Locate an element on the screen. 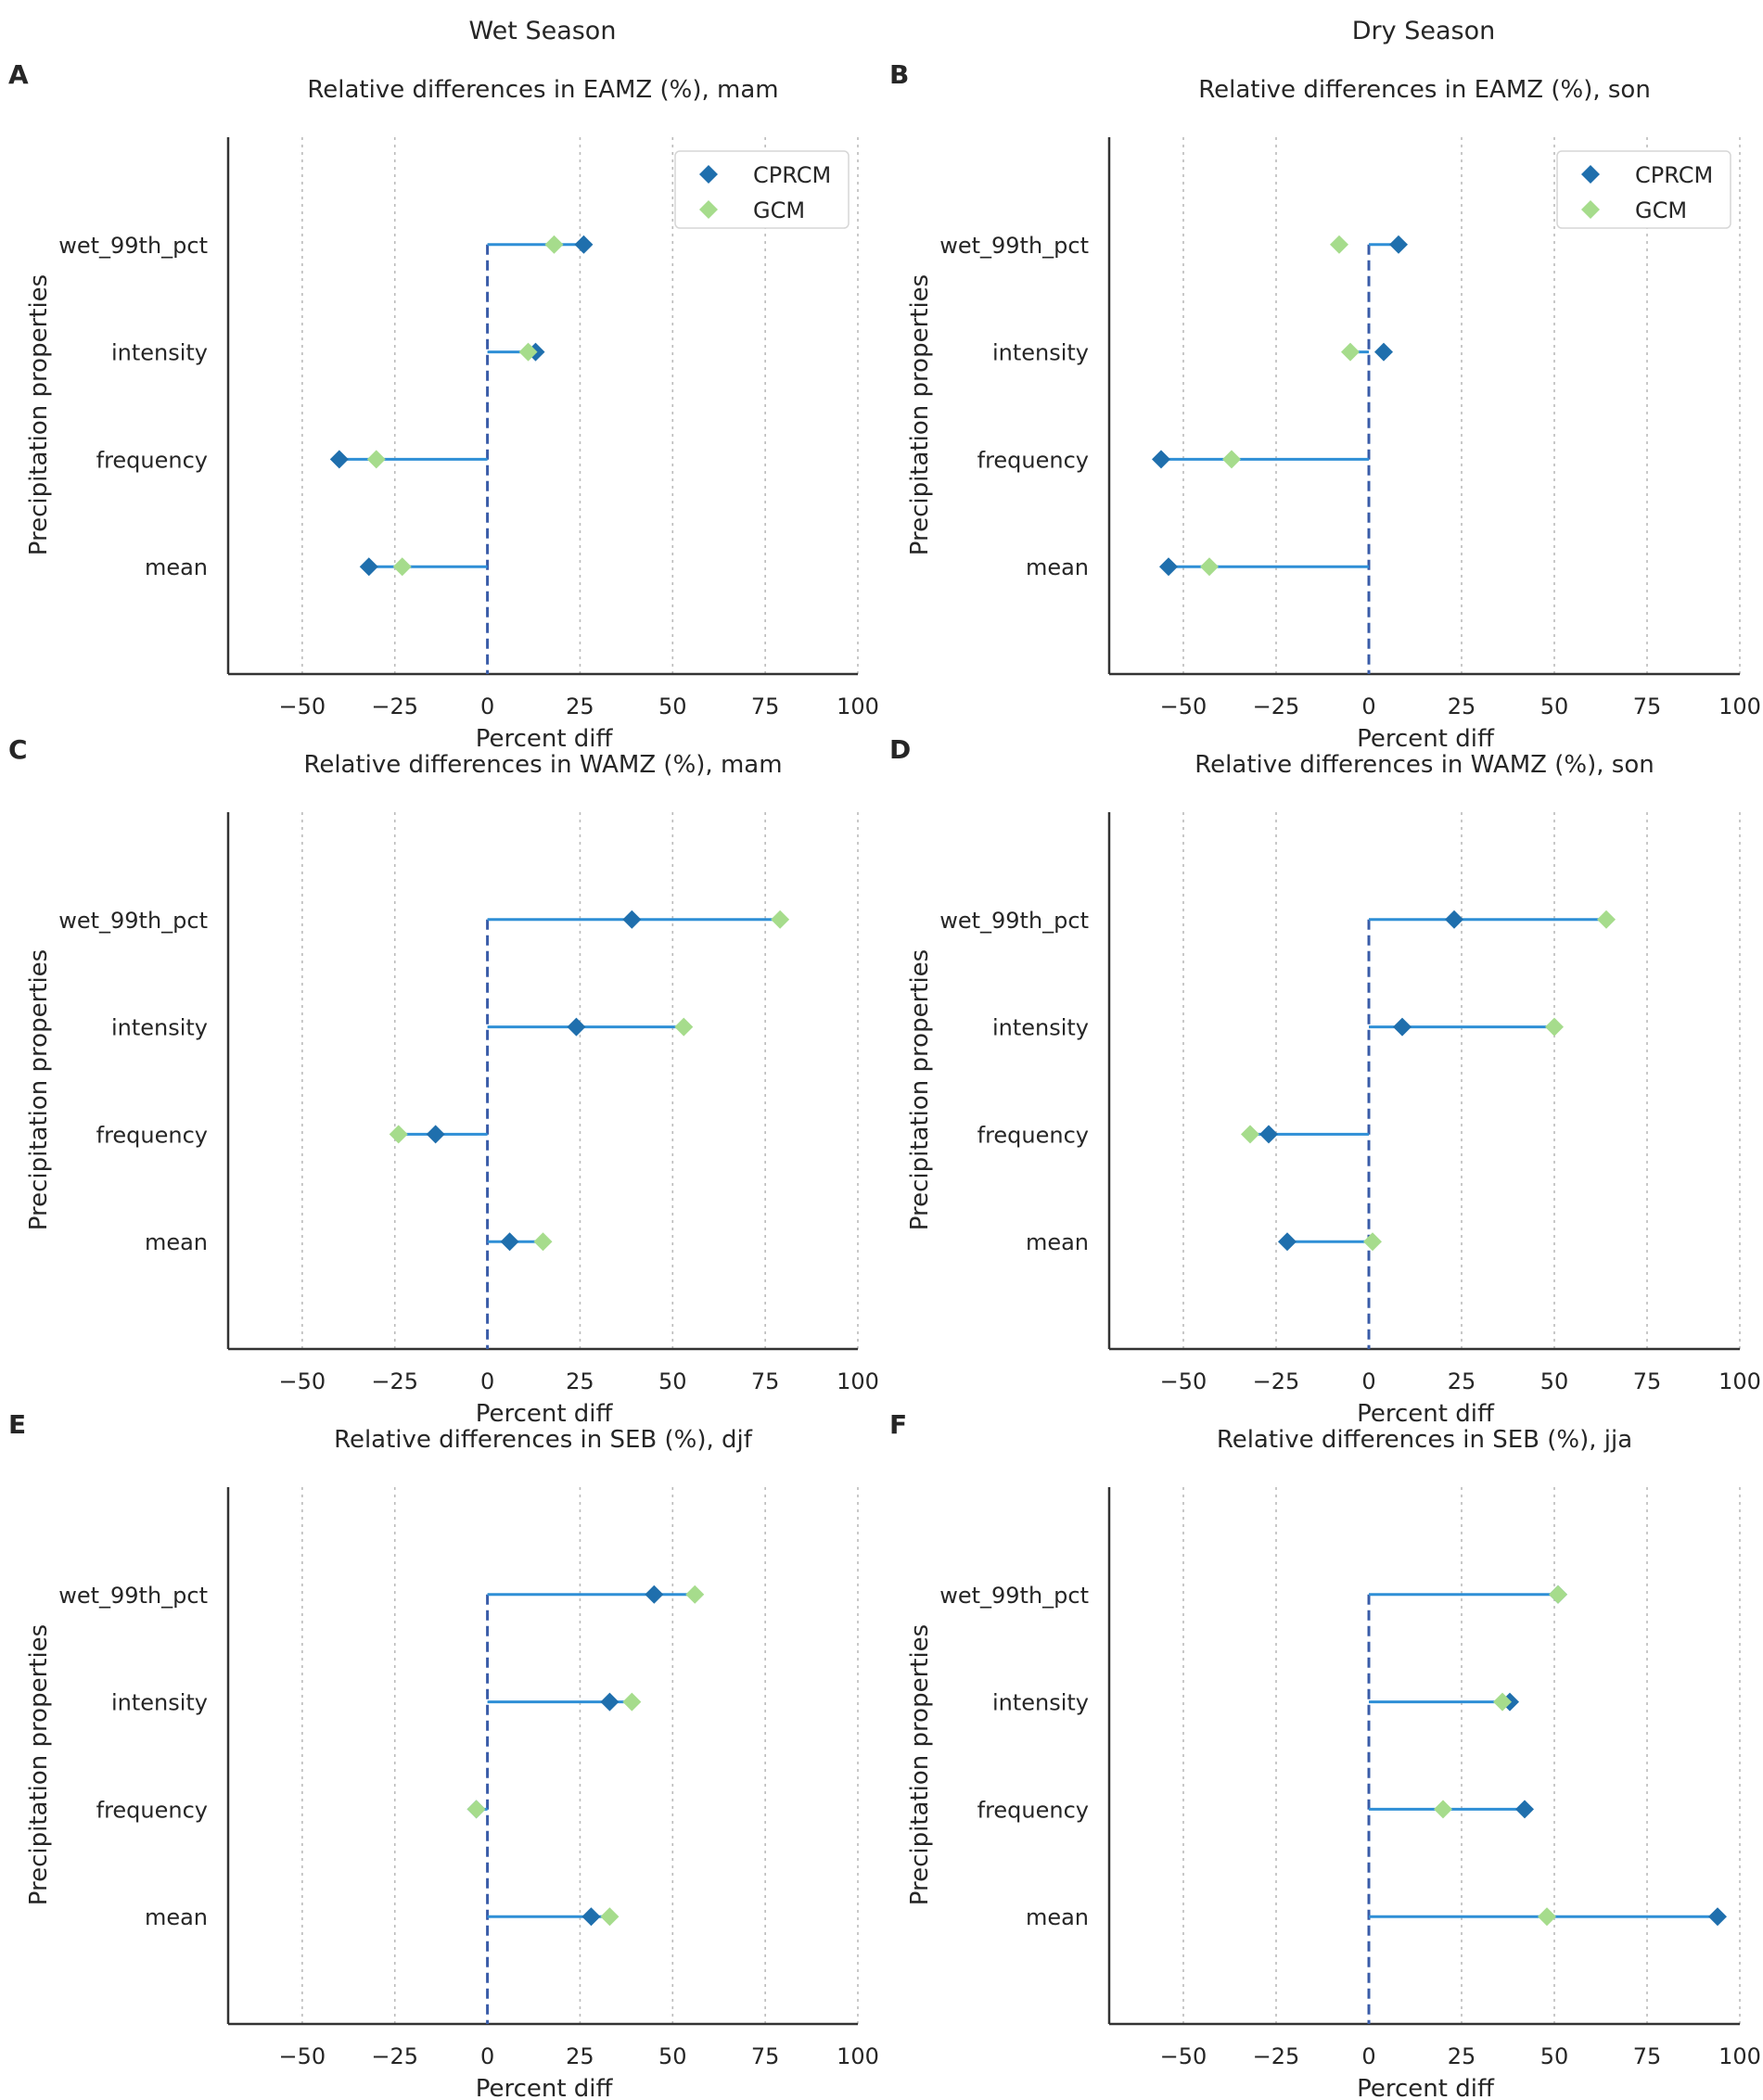  panel-title: Relative differences in SEB (%), djf is located at coordinates (543, 1440).